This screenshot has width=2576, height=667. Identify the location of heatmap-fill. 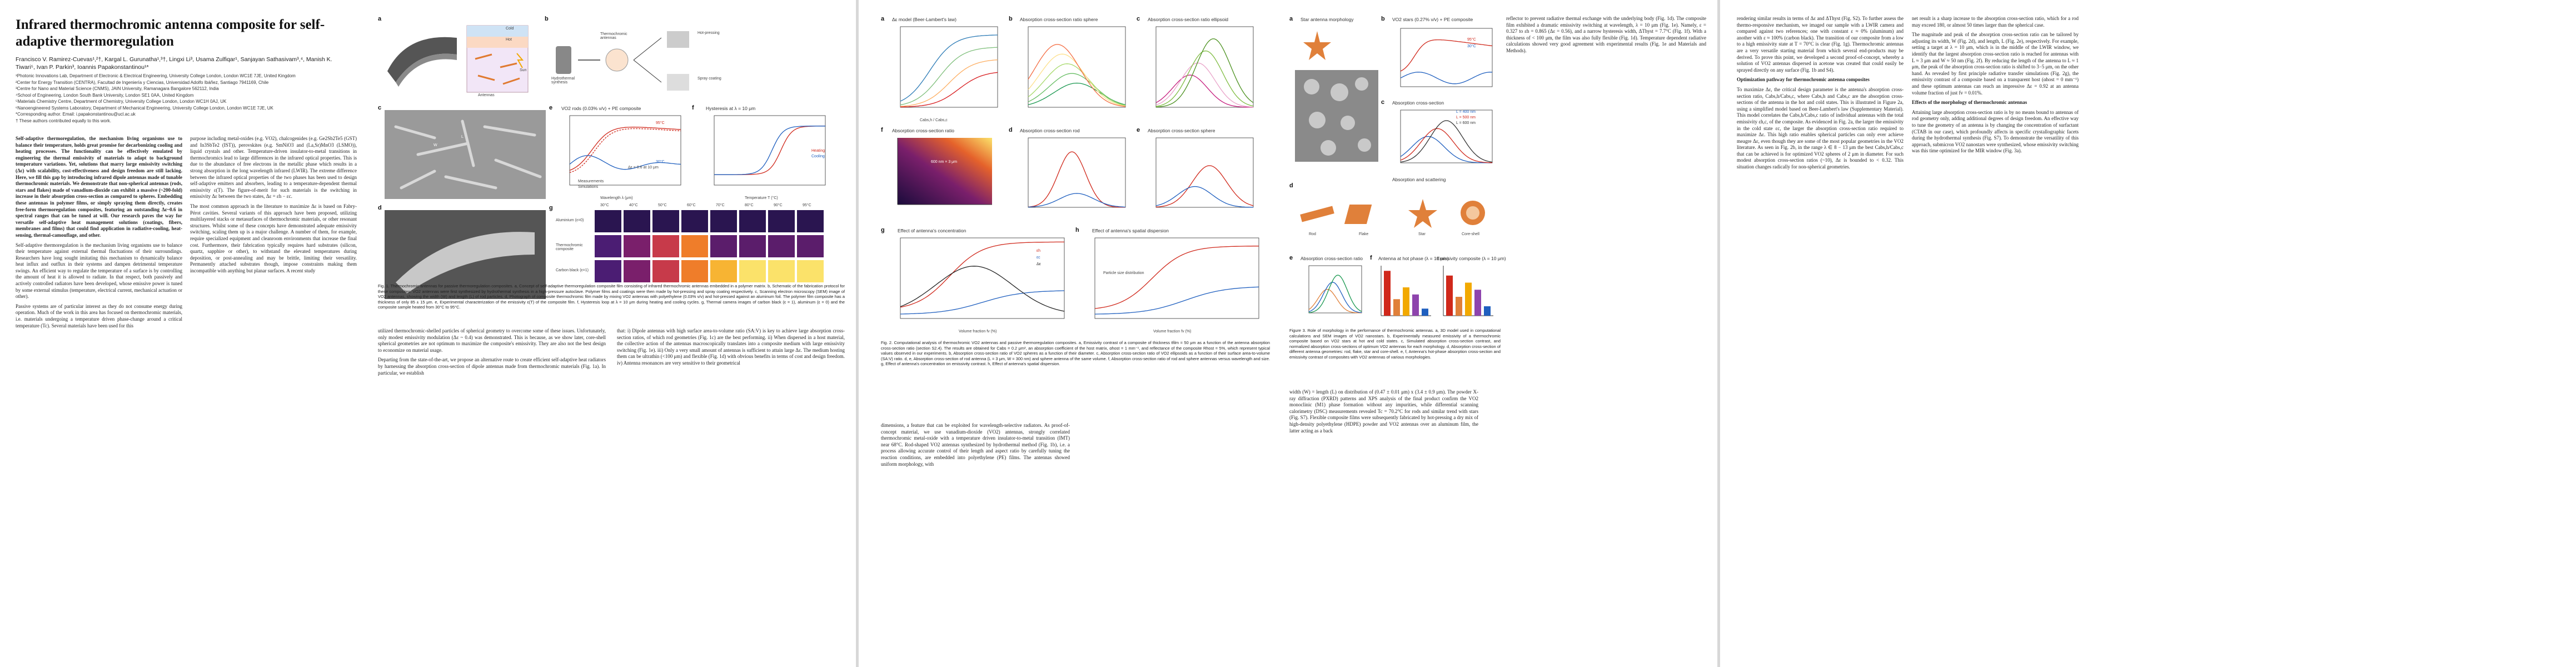
(945, 171).